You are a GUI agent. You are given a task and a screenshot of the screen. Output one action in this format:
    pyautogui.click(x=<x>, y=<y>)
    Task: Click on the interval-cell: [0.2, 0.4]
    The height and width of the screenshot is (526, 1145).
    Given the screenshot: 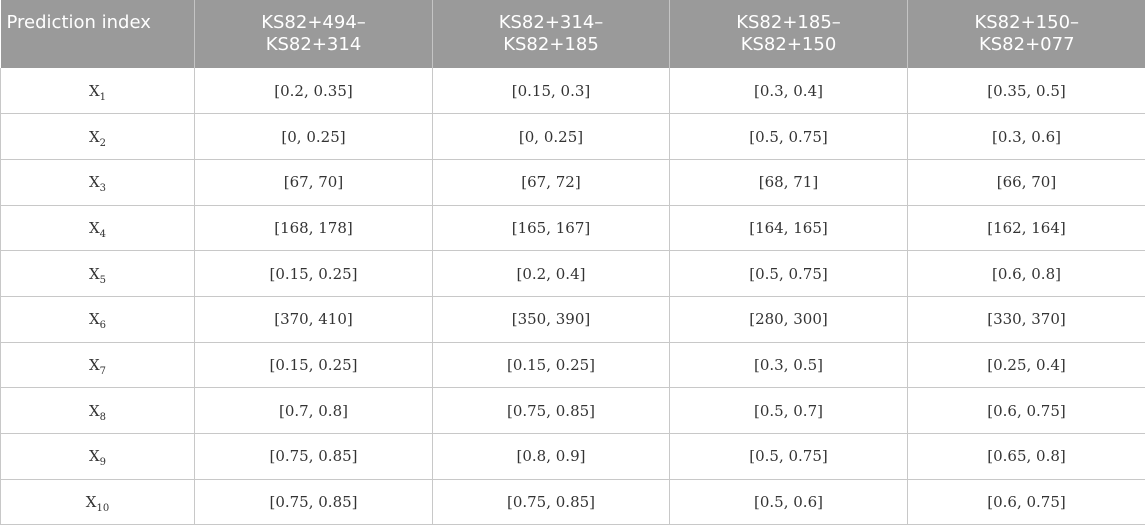 What is the action you would take?
    pyautogui.click(x=551, y=273)
    